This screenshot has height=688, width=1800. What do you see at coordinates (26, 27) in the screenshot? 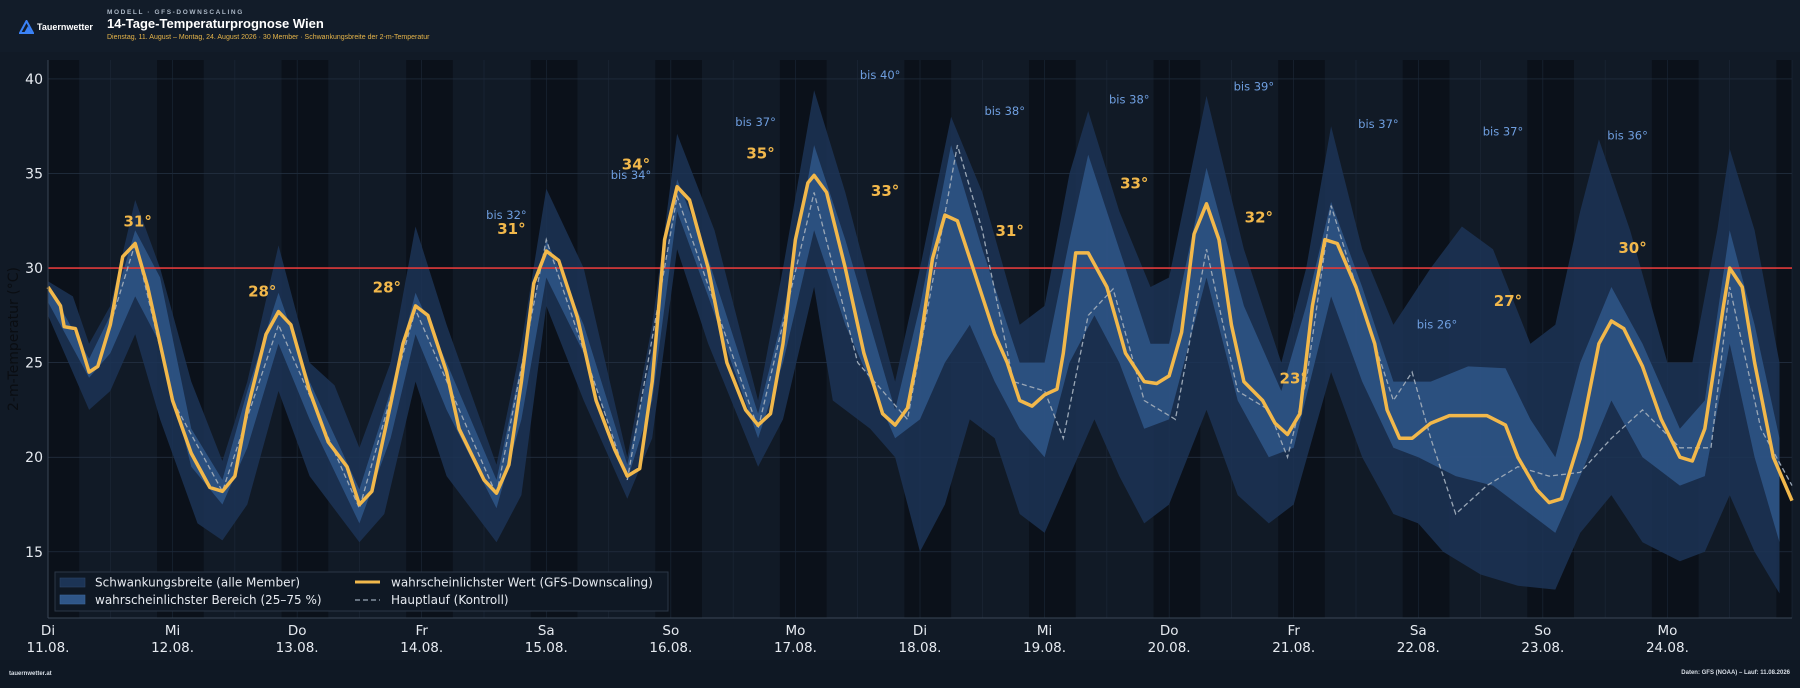
I see `mountain-logo-icon` at bounding box center [26, 27].